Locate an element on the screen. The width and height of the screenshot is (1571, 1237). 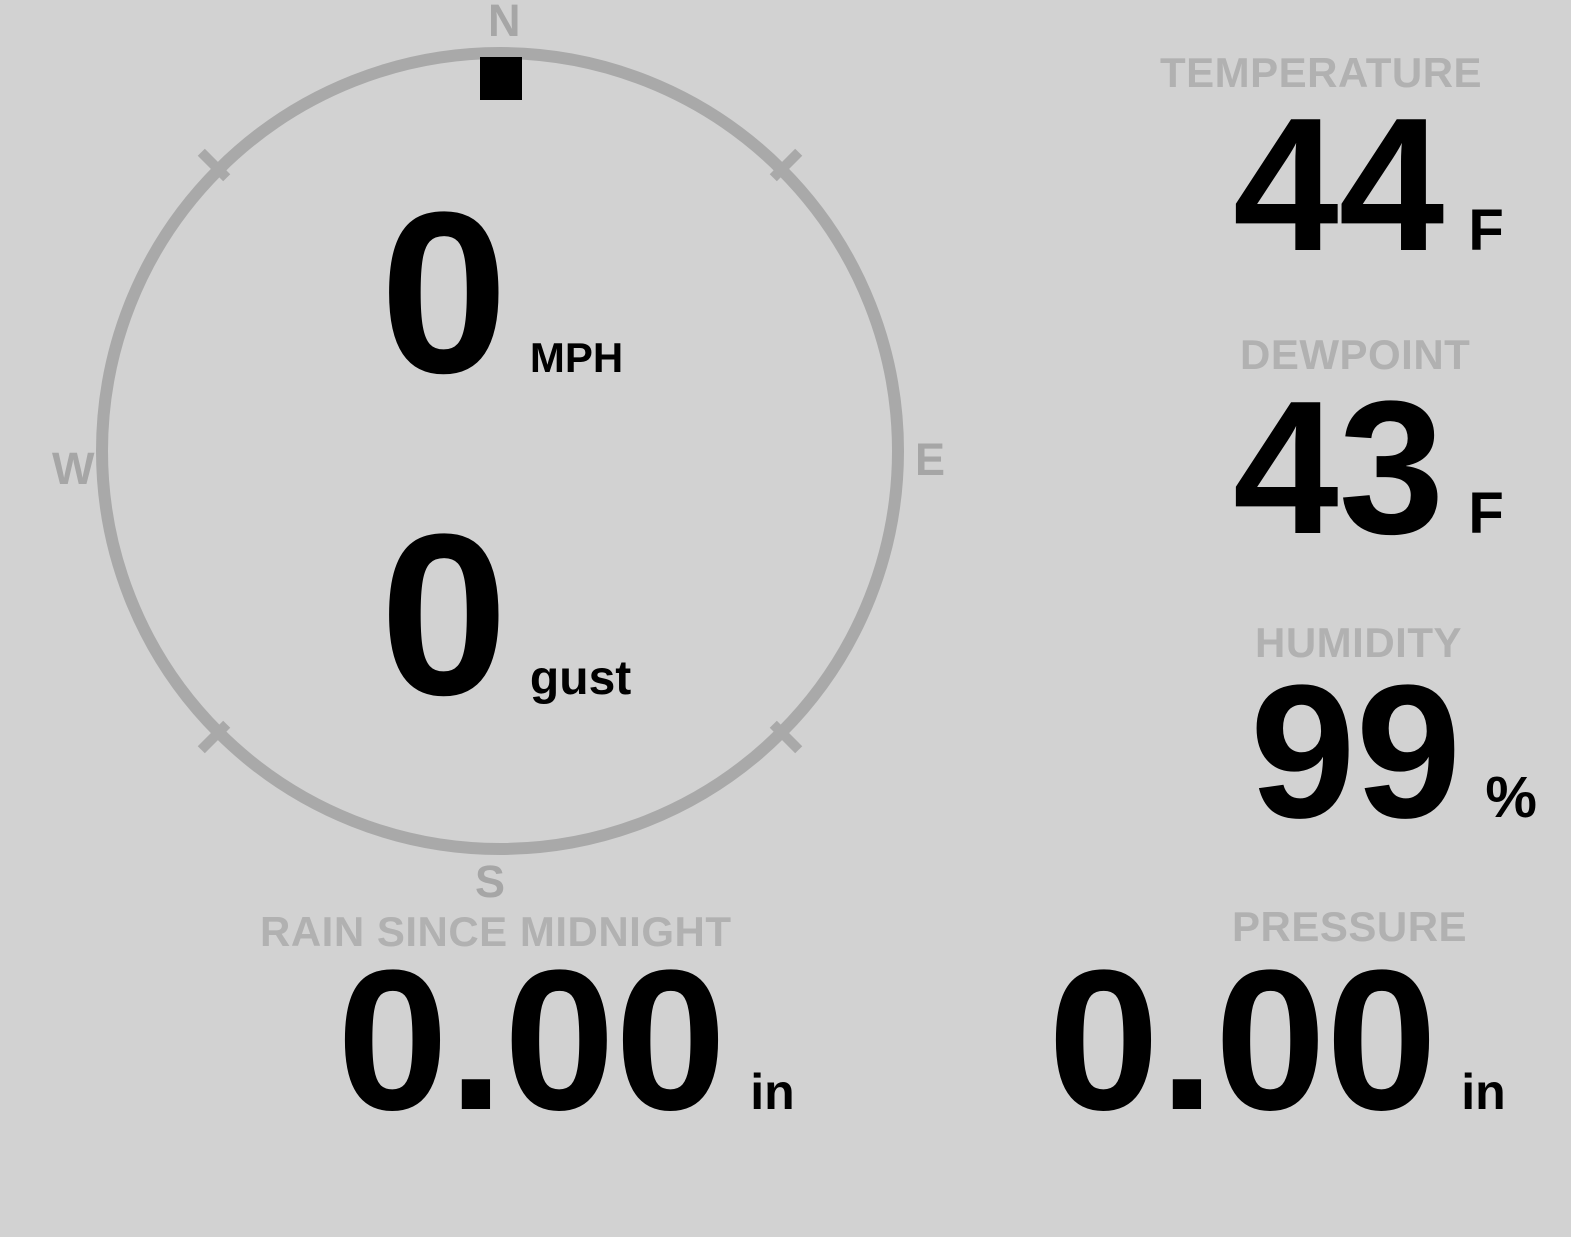
pressure-value: 0.00 is located at coordinates (1243, 1040).